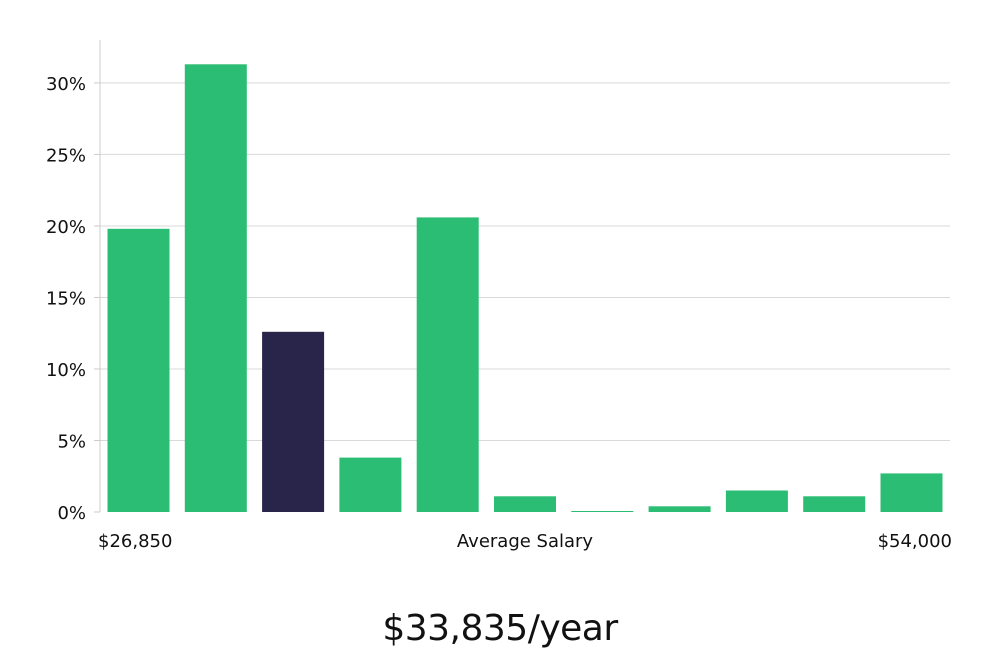 The image size is (1000, 660). What do you see at coordinates (71, 513) in the screenshot?
I see `y-tick-label: 0%` at bounding box center [71, 513].